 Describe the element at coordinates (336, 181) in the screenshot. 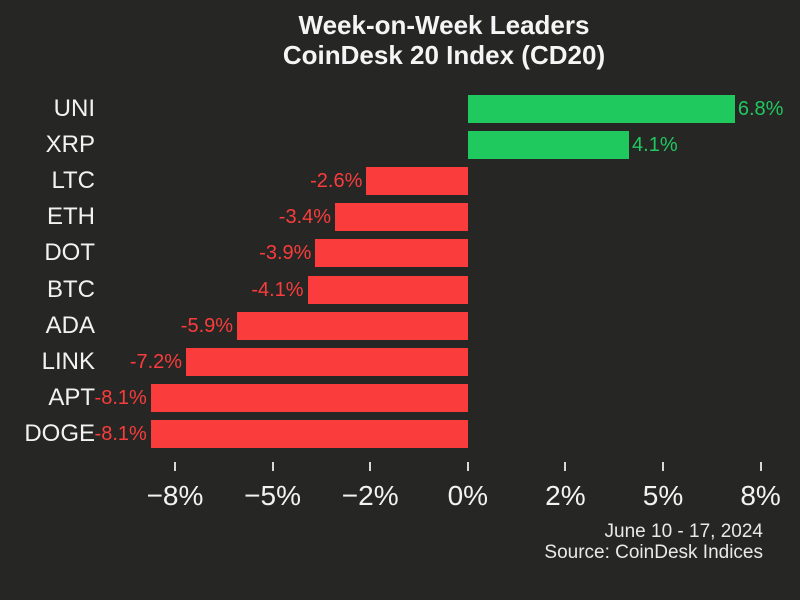

I see `value-label: -2.6%` at that location.